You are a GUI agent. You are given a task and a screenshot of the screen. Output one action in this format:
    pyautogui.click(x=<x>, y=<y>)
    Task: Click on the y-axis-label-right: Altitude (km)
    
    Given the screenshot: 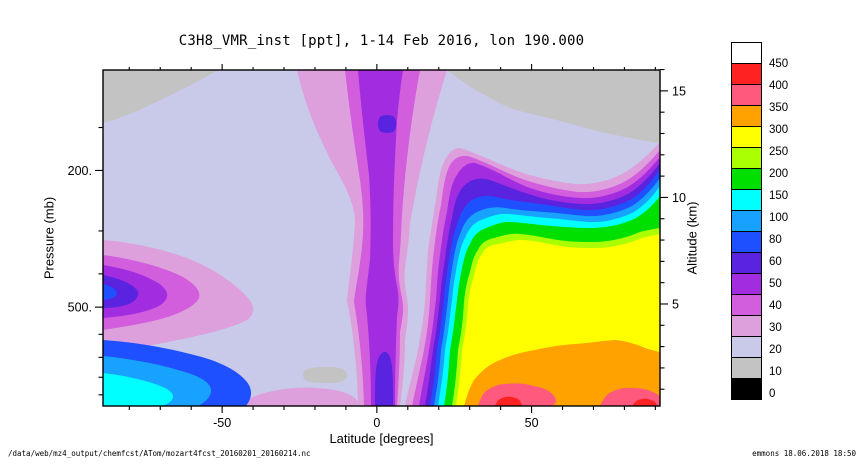 What is the action you would take?
    pyautogui.click(x=692, y=238)
    